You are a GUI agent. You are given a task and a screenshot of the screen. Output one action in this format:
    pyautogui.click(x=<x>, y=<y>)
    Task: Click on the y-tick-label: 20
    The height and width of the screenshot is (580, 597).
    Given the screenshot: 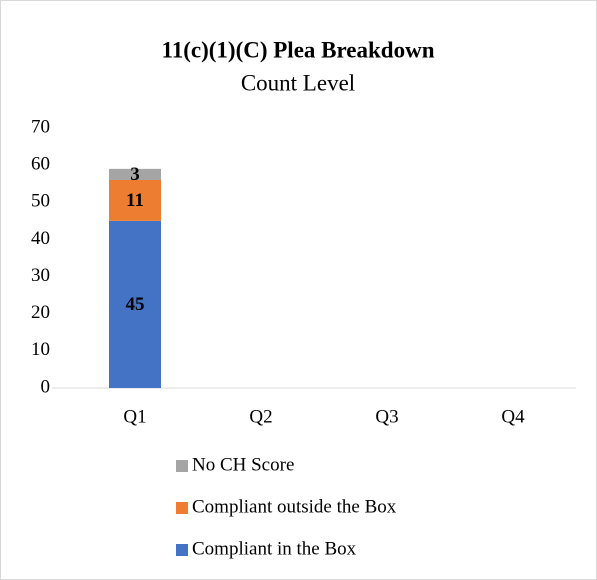 What is the action you would take?
    pyautogui.click(x=40, y=312)
    